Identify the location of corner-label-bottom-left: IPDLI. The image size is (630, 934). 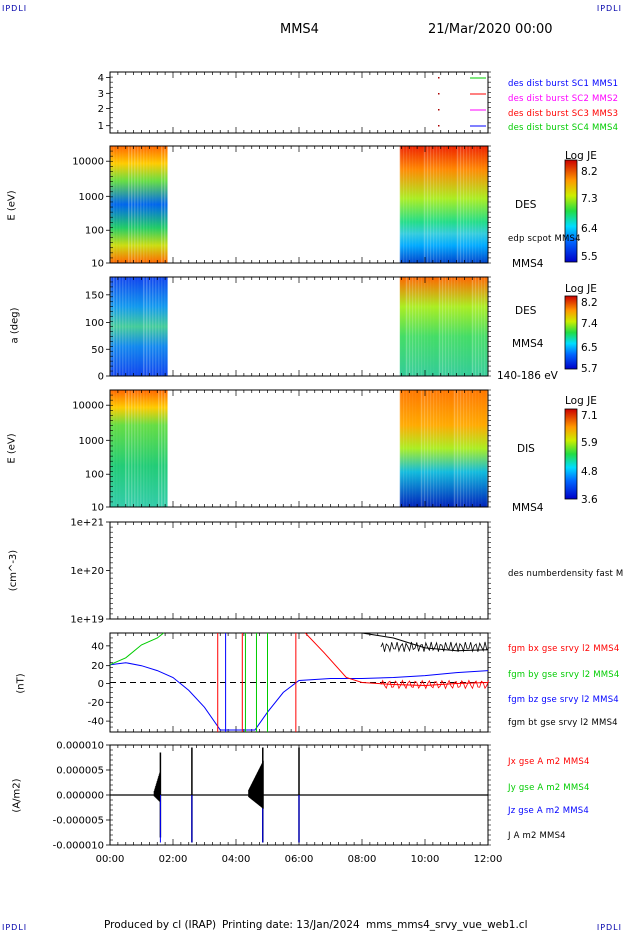
(15, 927).